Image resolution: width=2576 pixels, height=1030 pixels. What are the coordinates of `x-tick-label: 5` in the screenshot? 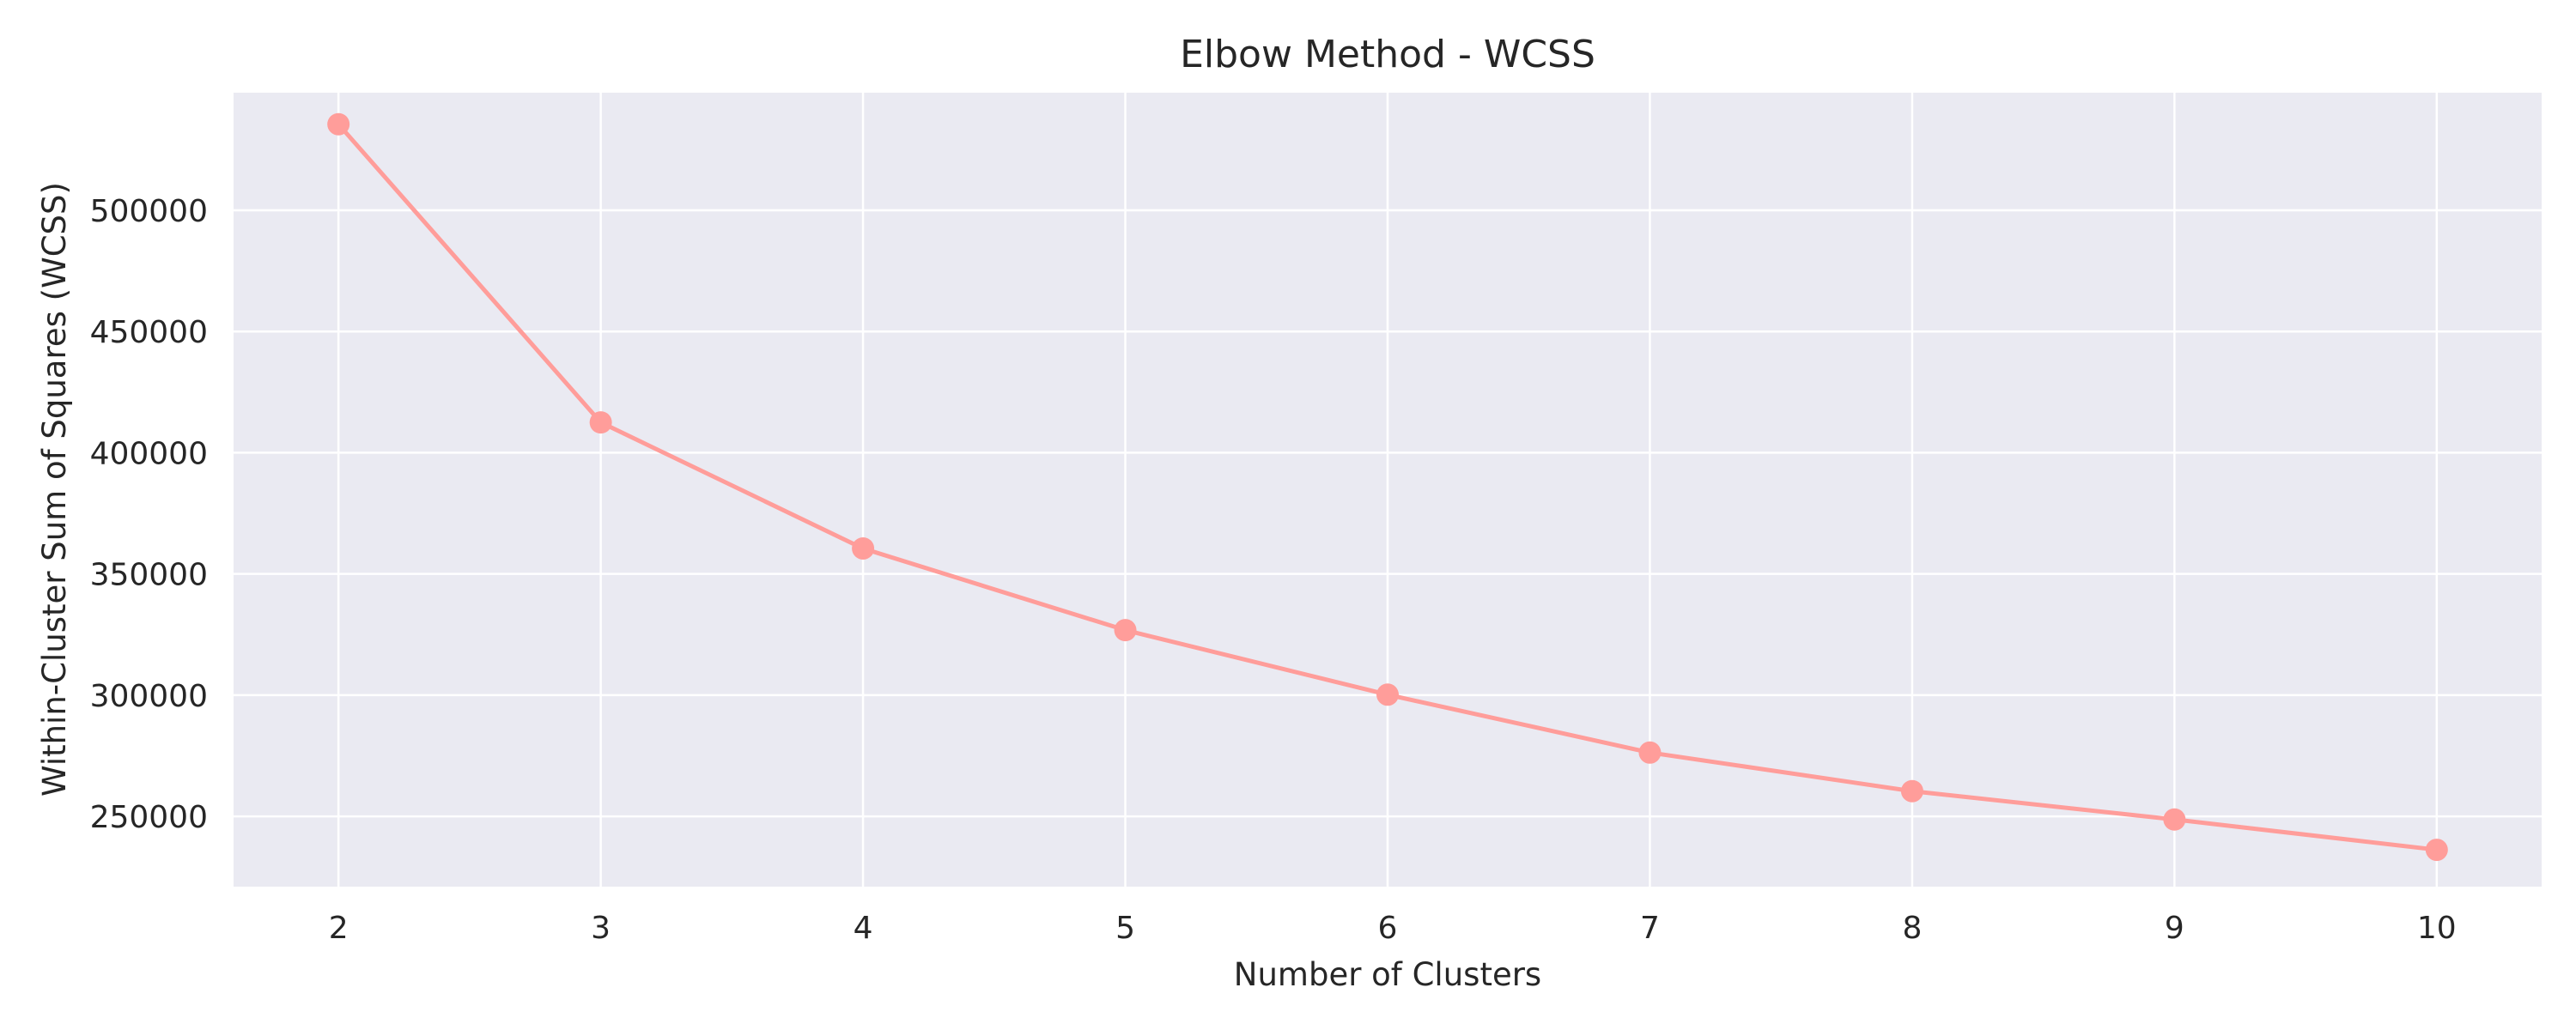 It's located at (1125, 928).